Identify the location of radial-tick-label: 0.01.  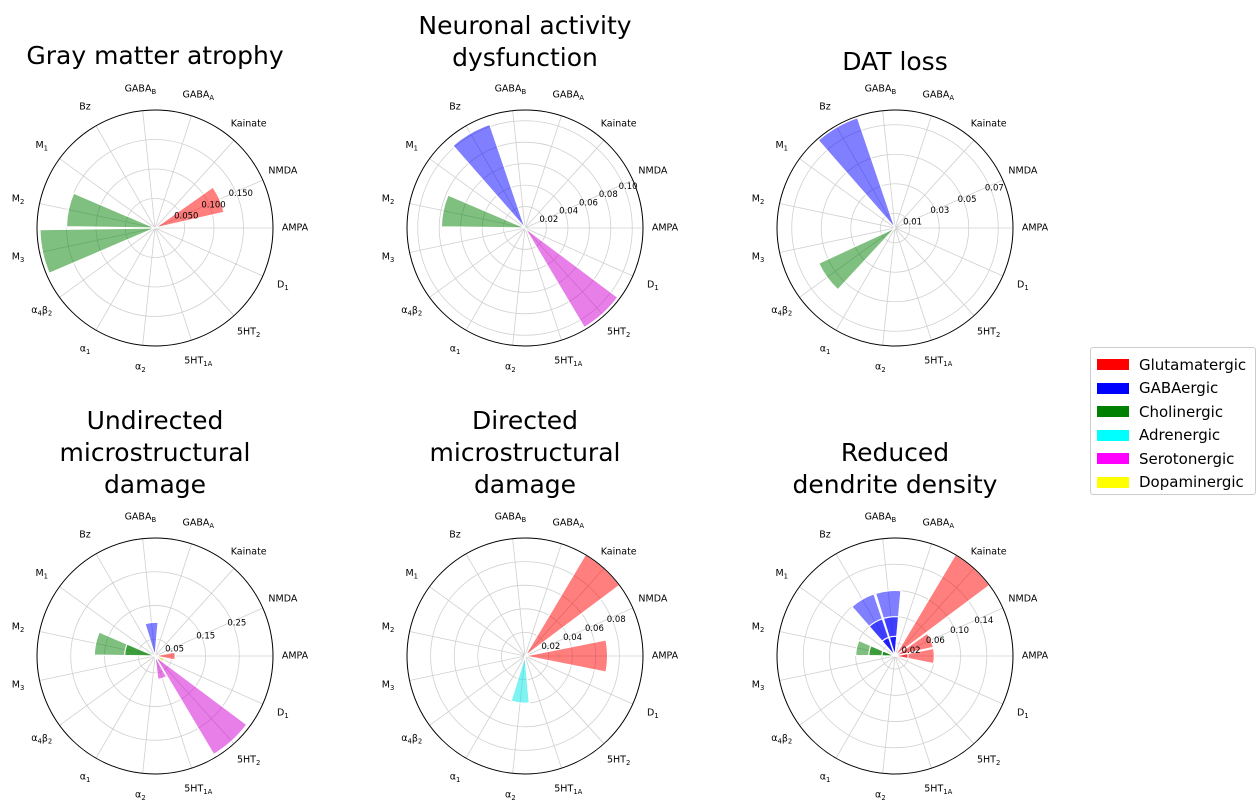
(912, 222).